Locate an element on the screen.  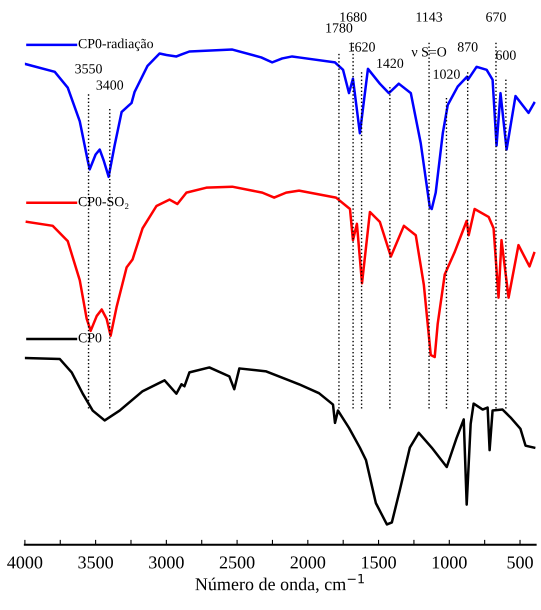
ref-line-label: 1020 is located at coordinates (447, 74).